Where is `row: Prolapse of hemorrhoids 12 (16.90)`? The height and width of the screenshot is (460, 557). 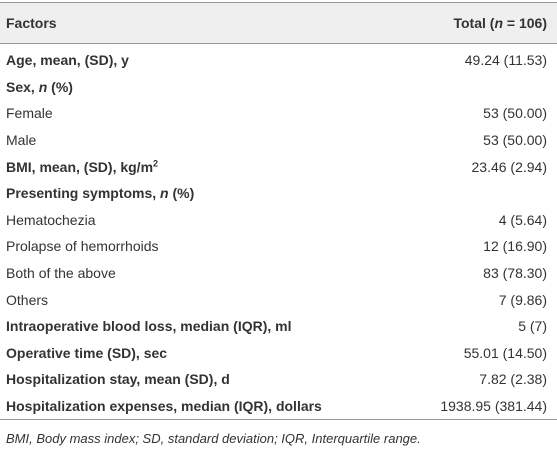 row: Prolapse of hemorrhoids 12 (16.90) is located at coordinates (278, 246).